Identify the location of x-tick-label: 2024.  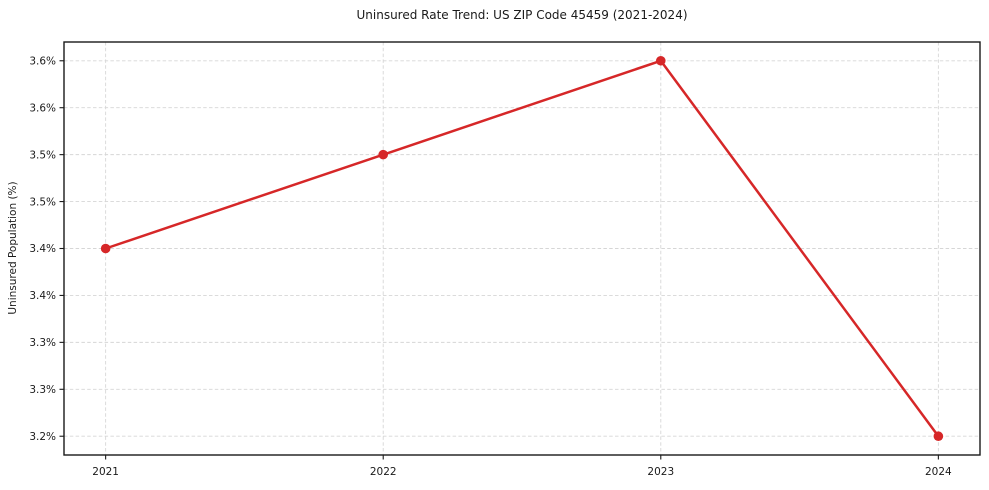
(938, 472).